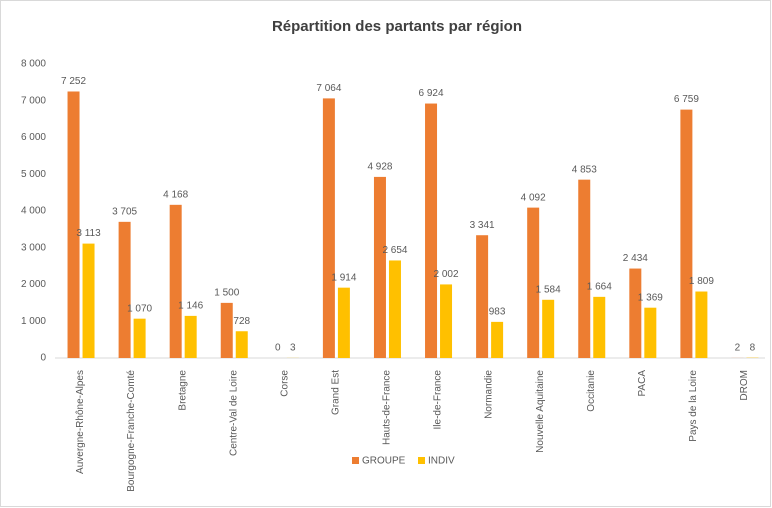 Image resolution: width=772 pixels, height=508 pixels. What do you see at coordinates (190, 306) in the screenshot?
I see `data-label: 1 146` at bounding box center [190, 306].